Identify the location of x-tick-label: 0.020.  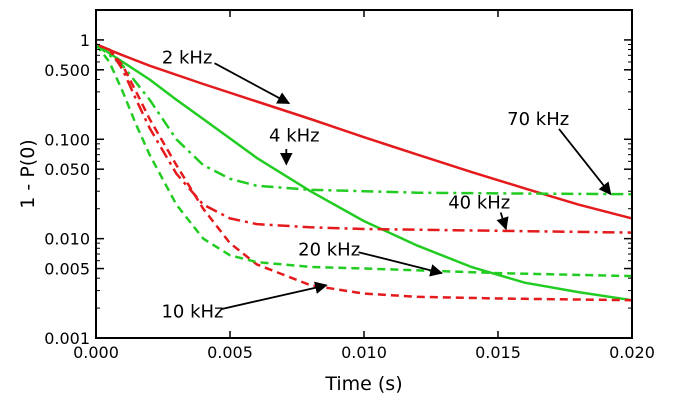
(632, 352).